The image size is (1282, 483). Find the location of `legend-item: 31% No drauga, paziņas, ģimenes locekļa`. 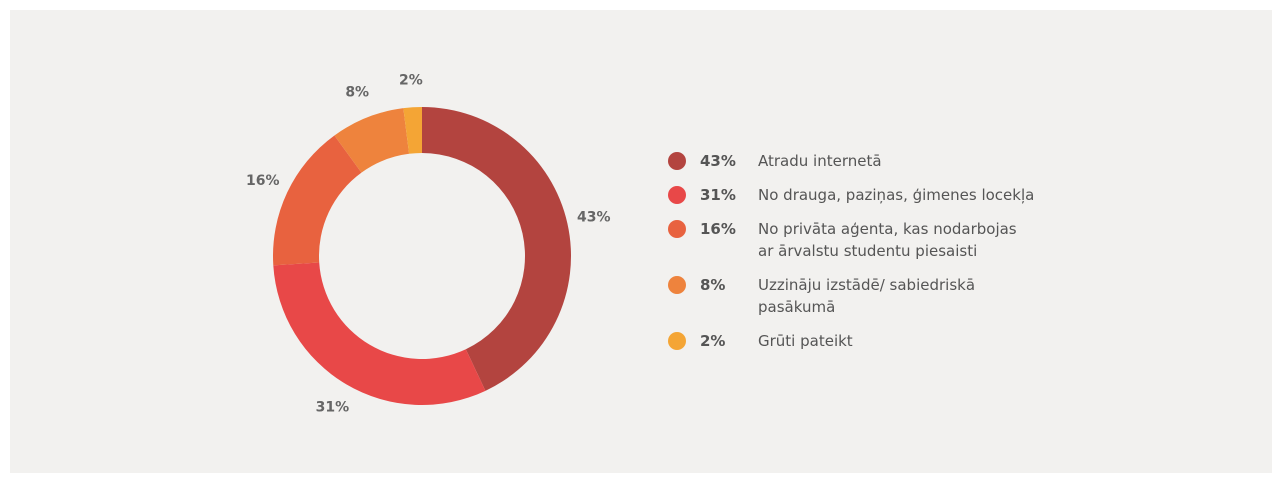

legend-item: 31% No drauga, paziņas, ģimenes locekļa is located at coordinates (878, 195).